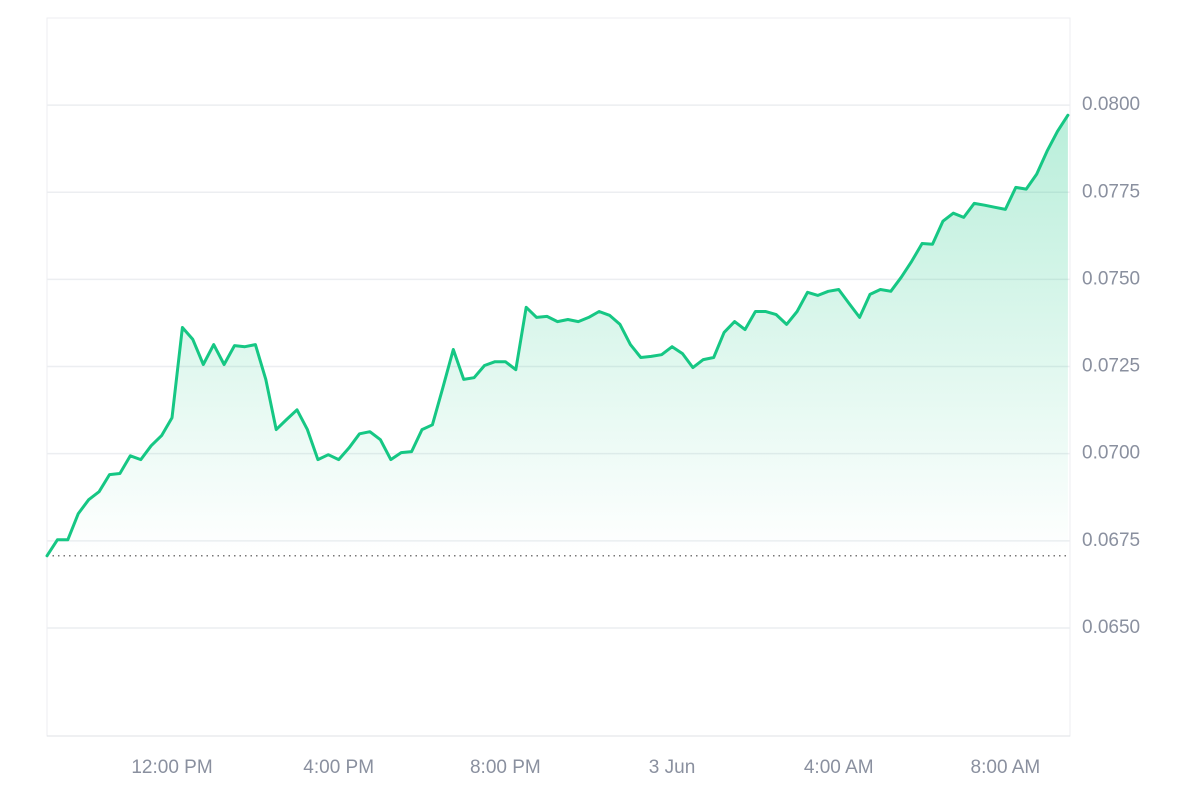 The width and height of the screenshot is (1200, 800). Describe the element at coordinates (338, 767) in the screenshot. I see `x-tick-label: 4:00 PM` at that location.